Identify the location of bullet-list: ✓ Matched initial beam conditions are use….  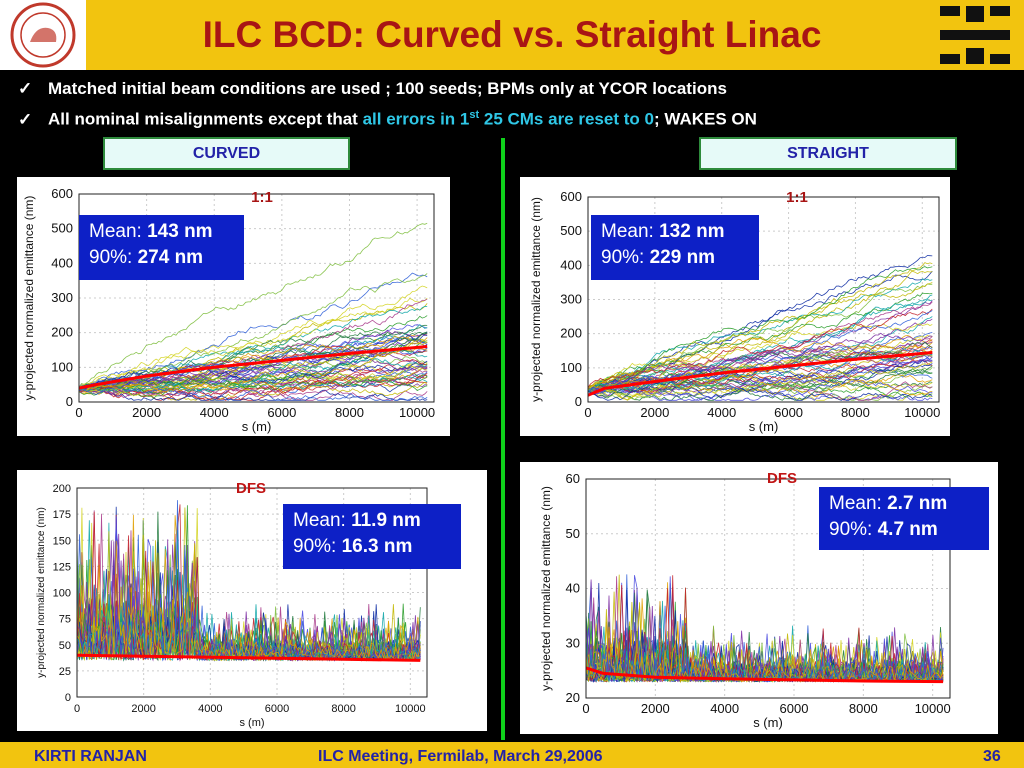
(387, 104).